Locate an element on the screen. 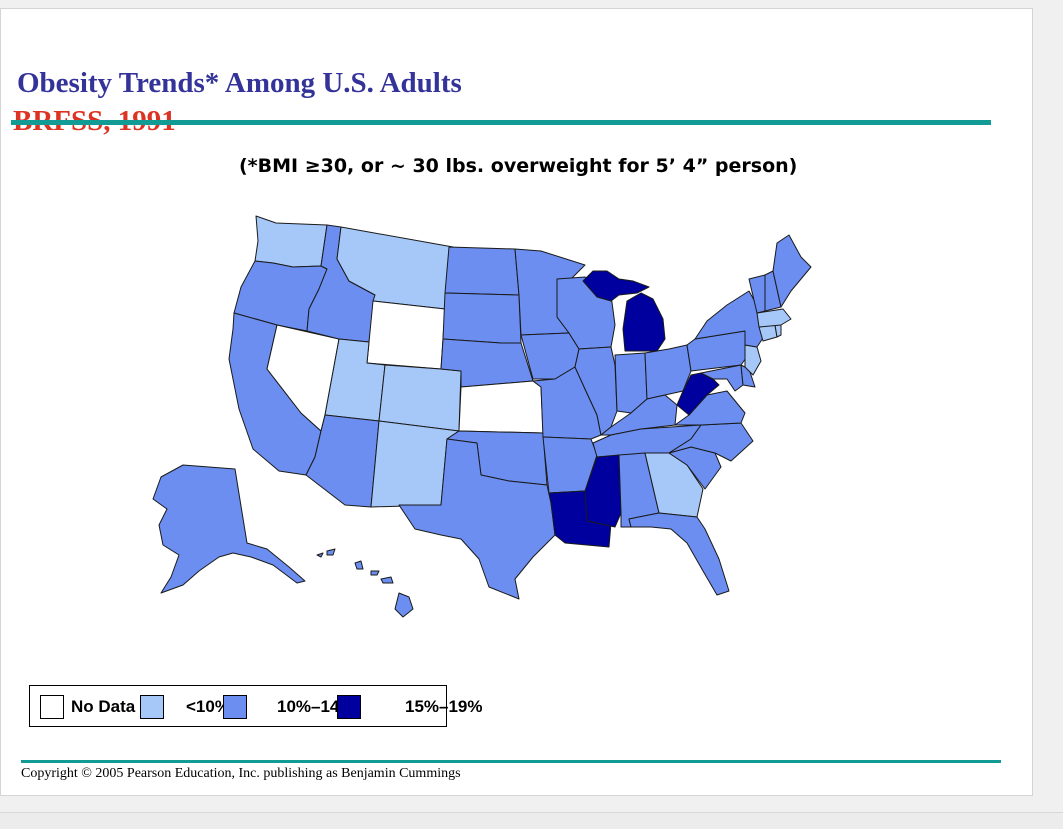 The image size is (1063, 829). state-co is located at coordinates (420, 398).